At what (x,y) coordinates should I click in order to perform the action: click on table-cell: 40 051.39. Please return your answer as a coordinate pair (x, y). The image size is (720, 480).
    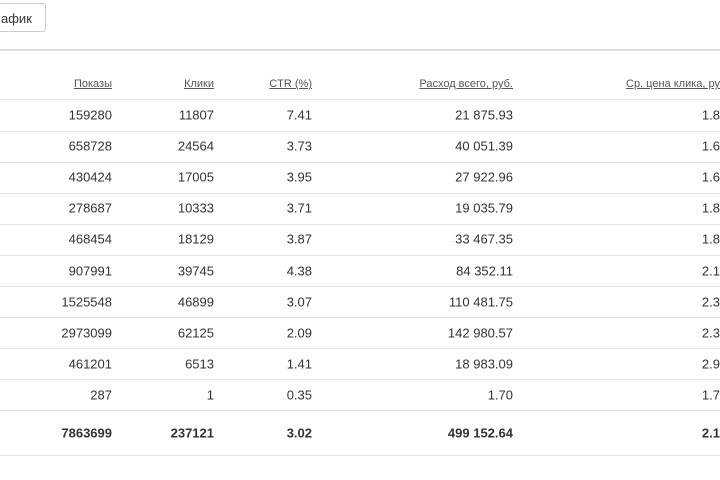
    Looking at the image, I should click on (484, 146).